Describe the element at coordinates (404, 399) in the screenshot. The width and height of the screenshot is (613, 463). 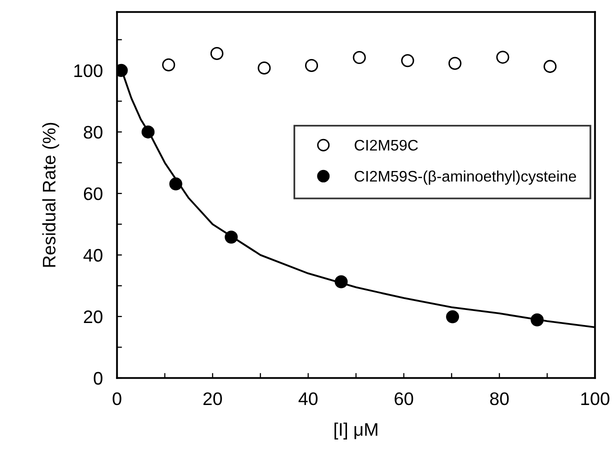
I see `x-tick-label: 60` at that location.